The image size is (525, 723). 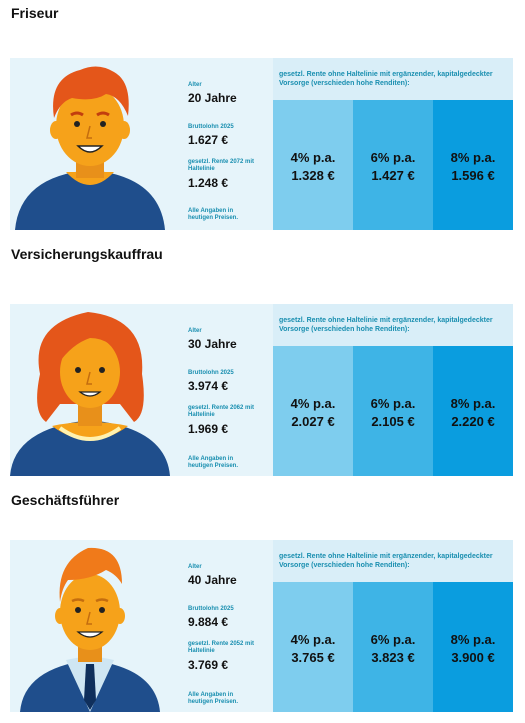 I want to click on age-value: 20 Jahre, so click(x=212, y=98).